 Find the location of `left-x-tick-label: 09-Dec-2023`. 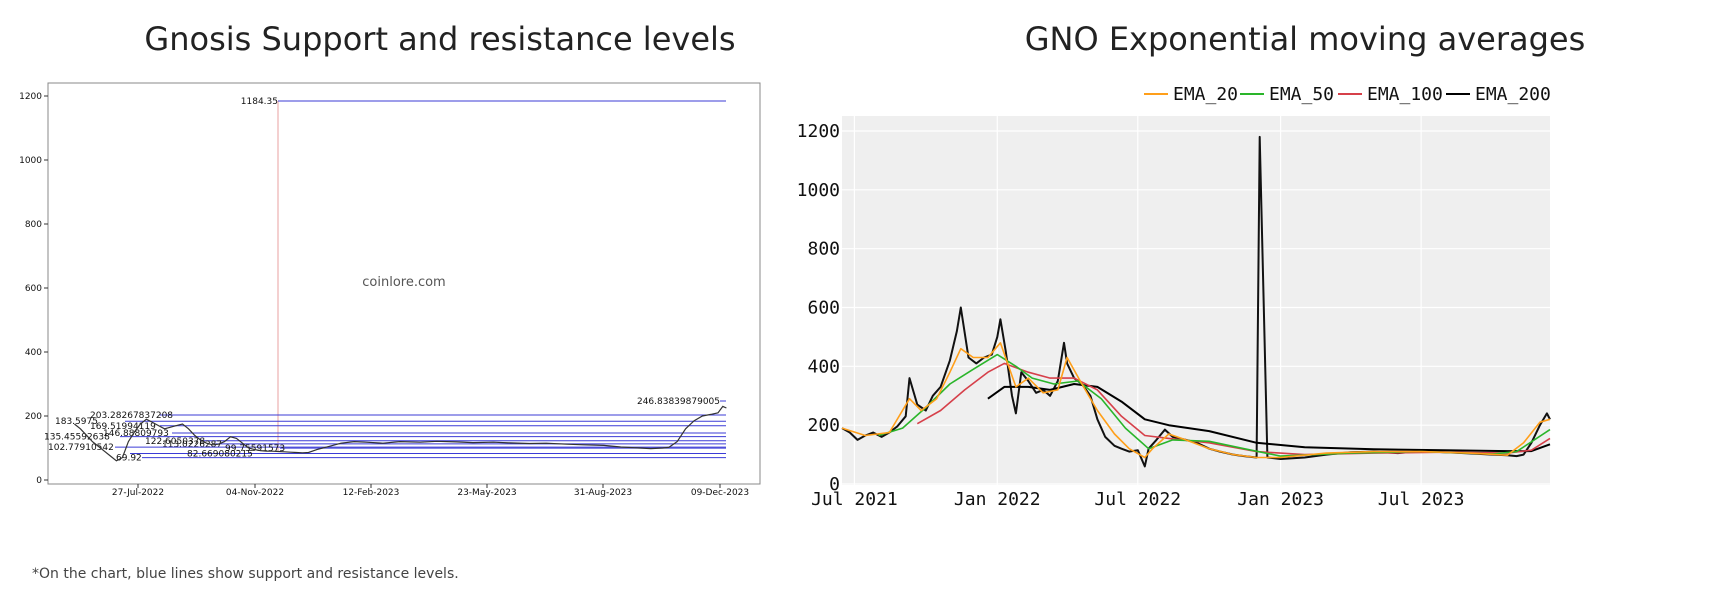

left-x-tick-label: 09-Dec-2023 is located at coordinates (720, 493).